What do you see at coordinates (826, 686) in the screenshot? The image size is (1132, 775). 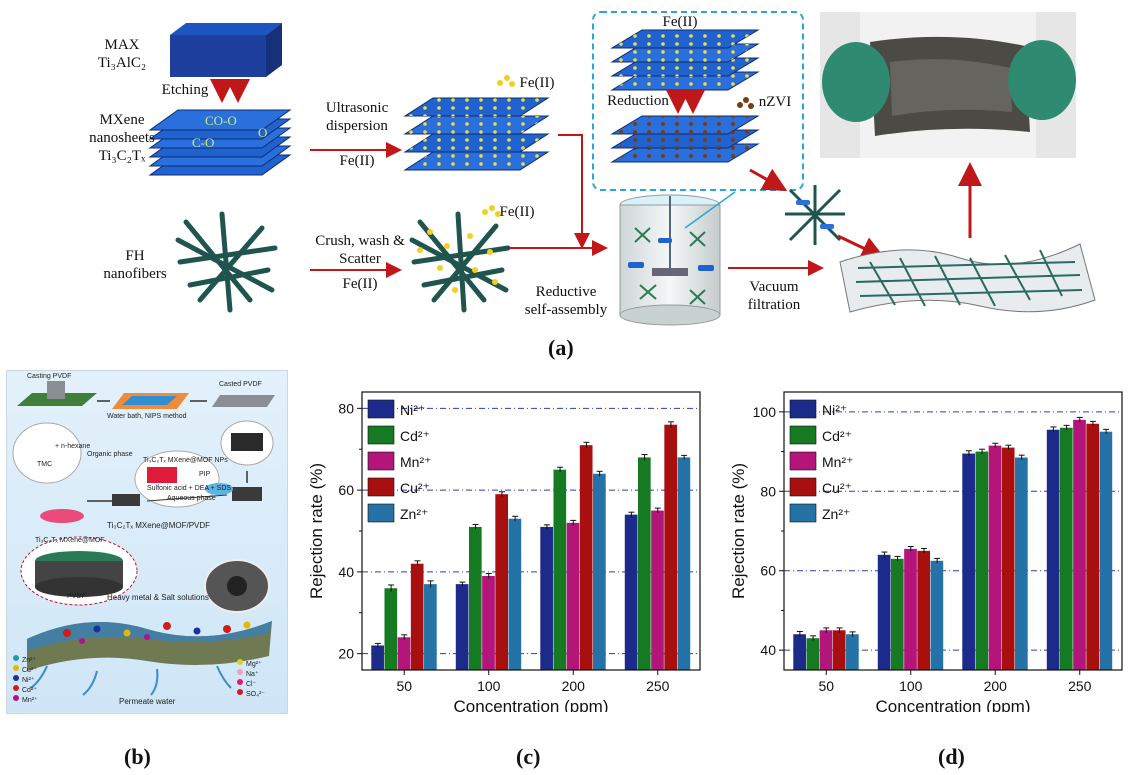 I see `x-tick-label: 50` at bounding box center [826, 686].